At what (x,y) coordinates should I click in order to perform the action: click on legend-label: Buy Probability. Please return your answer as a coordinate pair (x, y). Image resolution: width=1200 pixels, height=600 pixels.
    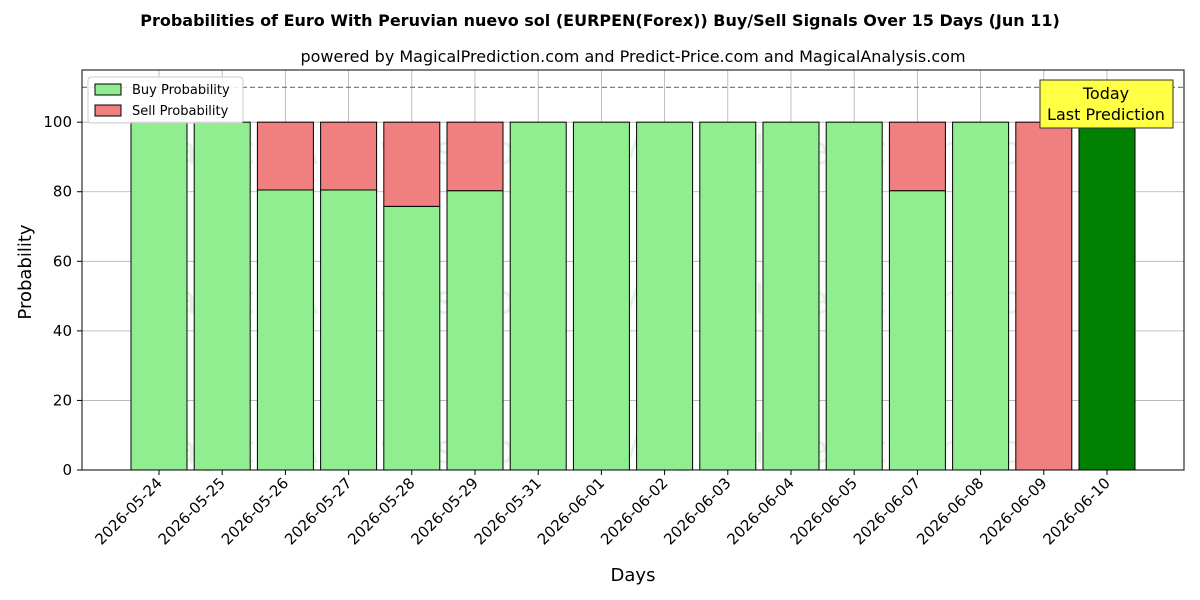
    Looking at the image, I should click on (181, 90).